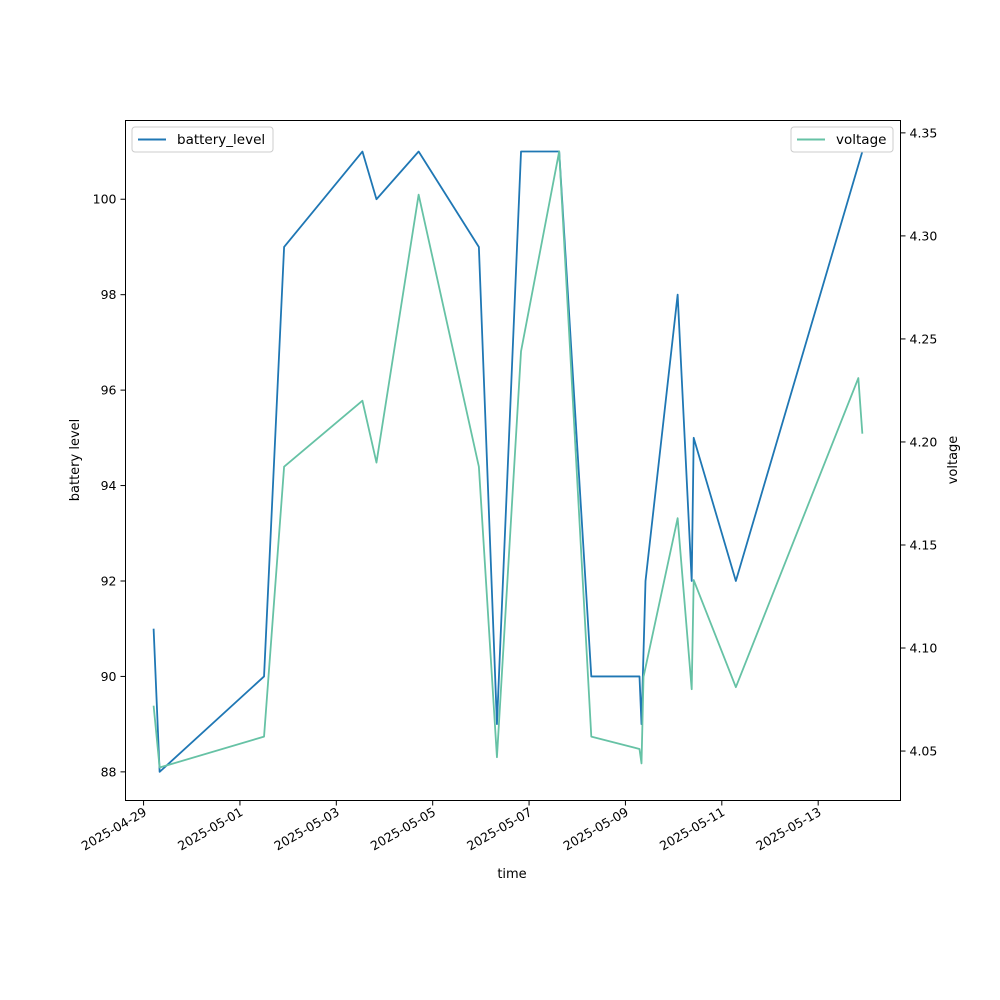 The image size is (1000, 1000). What do you see at coordinates (221, 140) in the screenshot?
I see `legend-label-battery-level: battery_level` at bounding box center [221, 140].